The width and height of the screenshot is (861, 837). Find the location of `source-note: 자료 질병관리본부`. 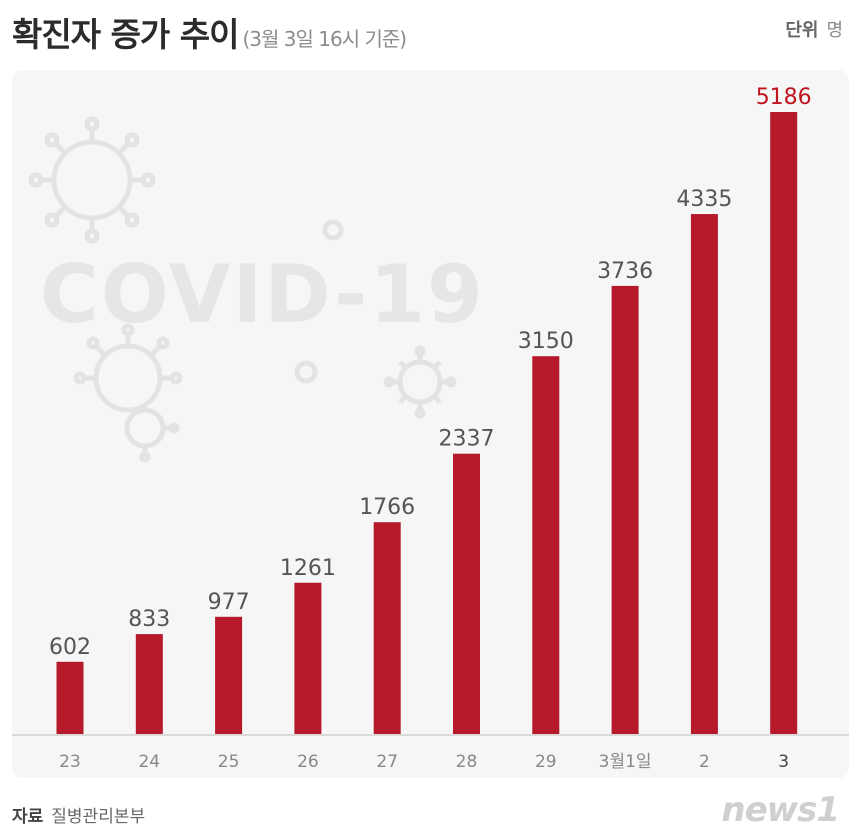

source-note: 자료 질병관리본부 is located at coordinates (78, 814).